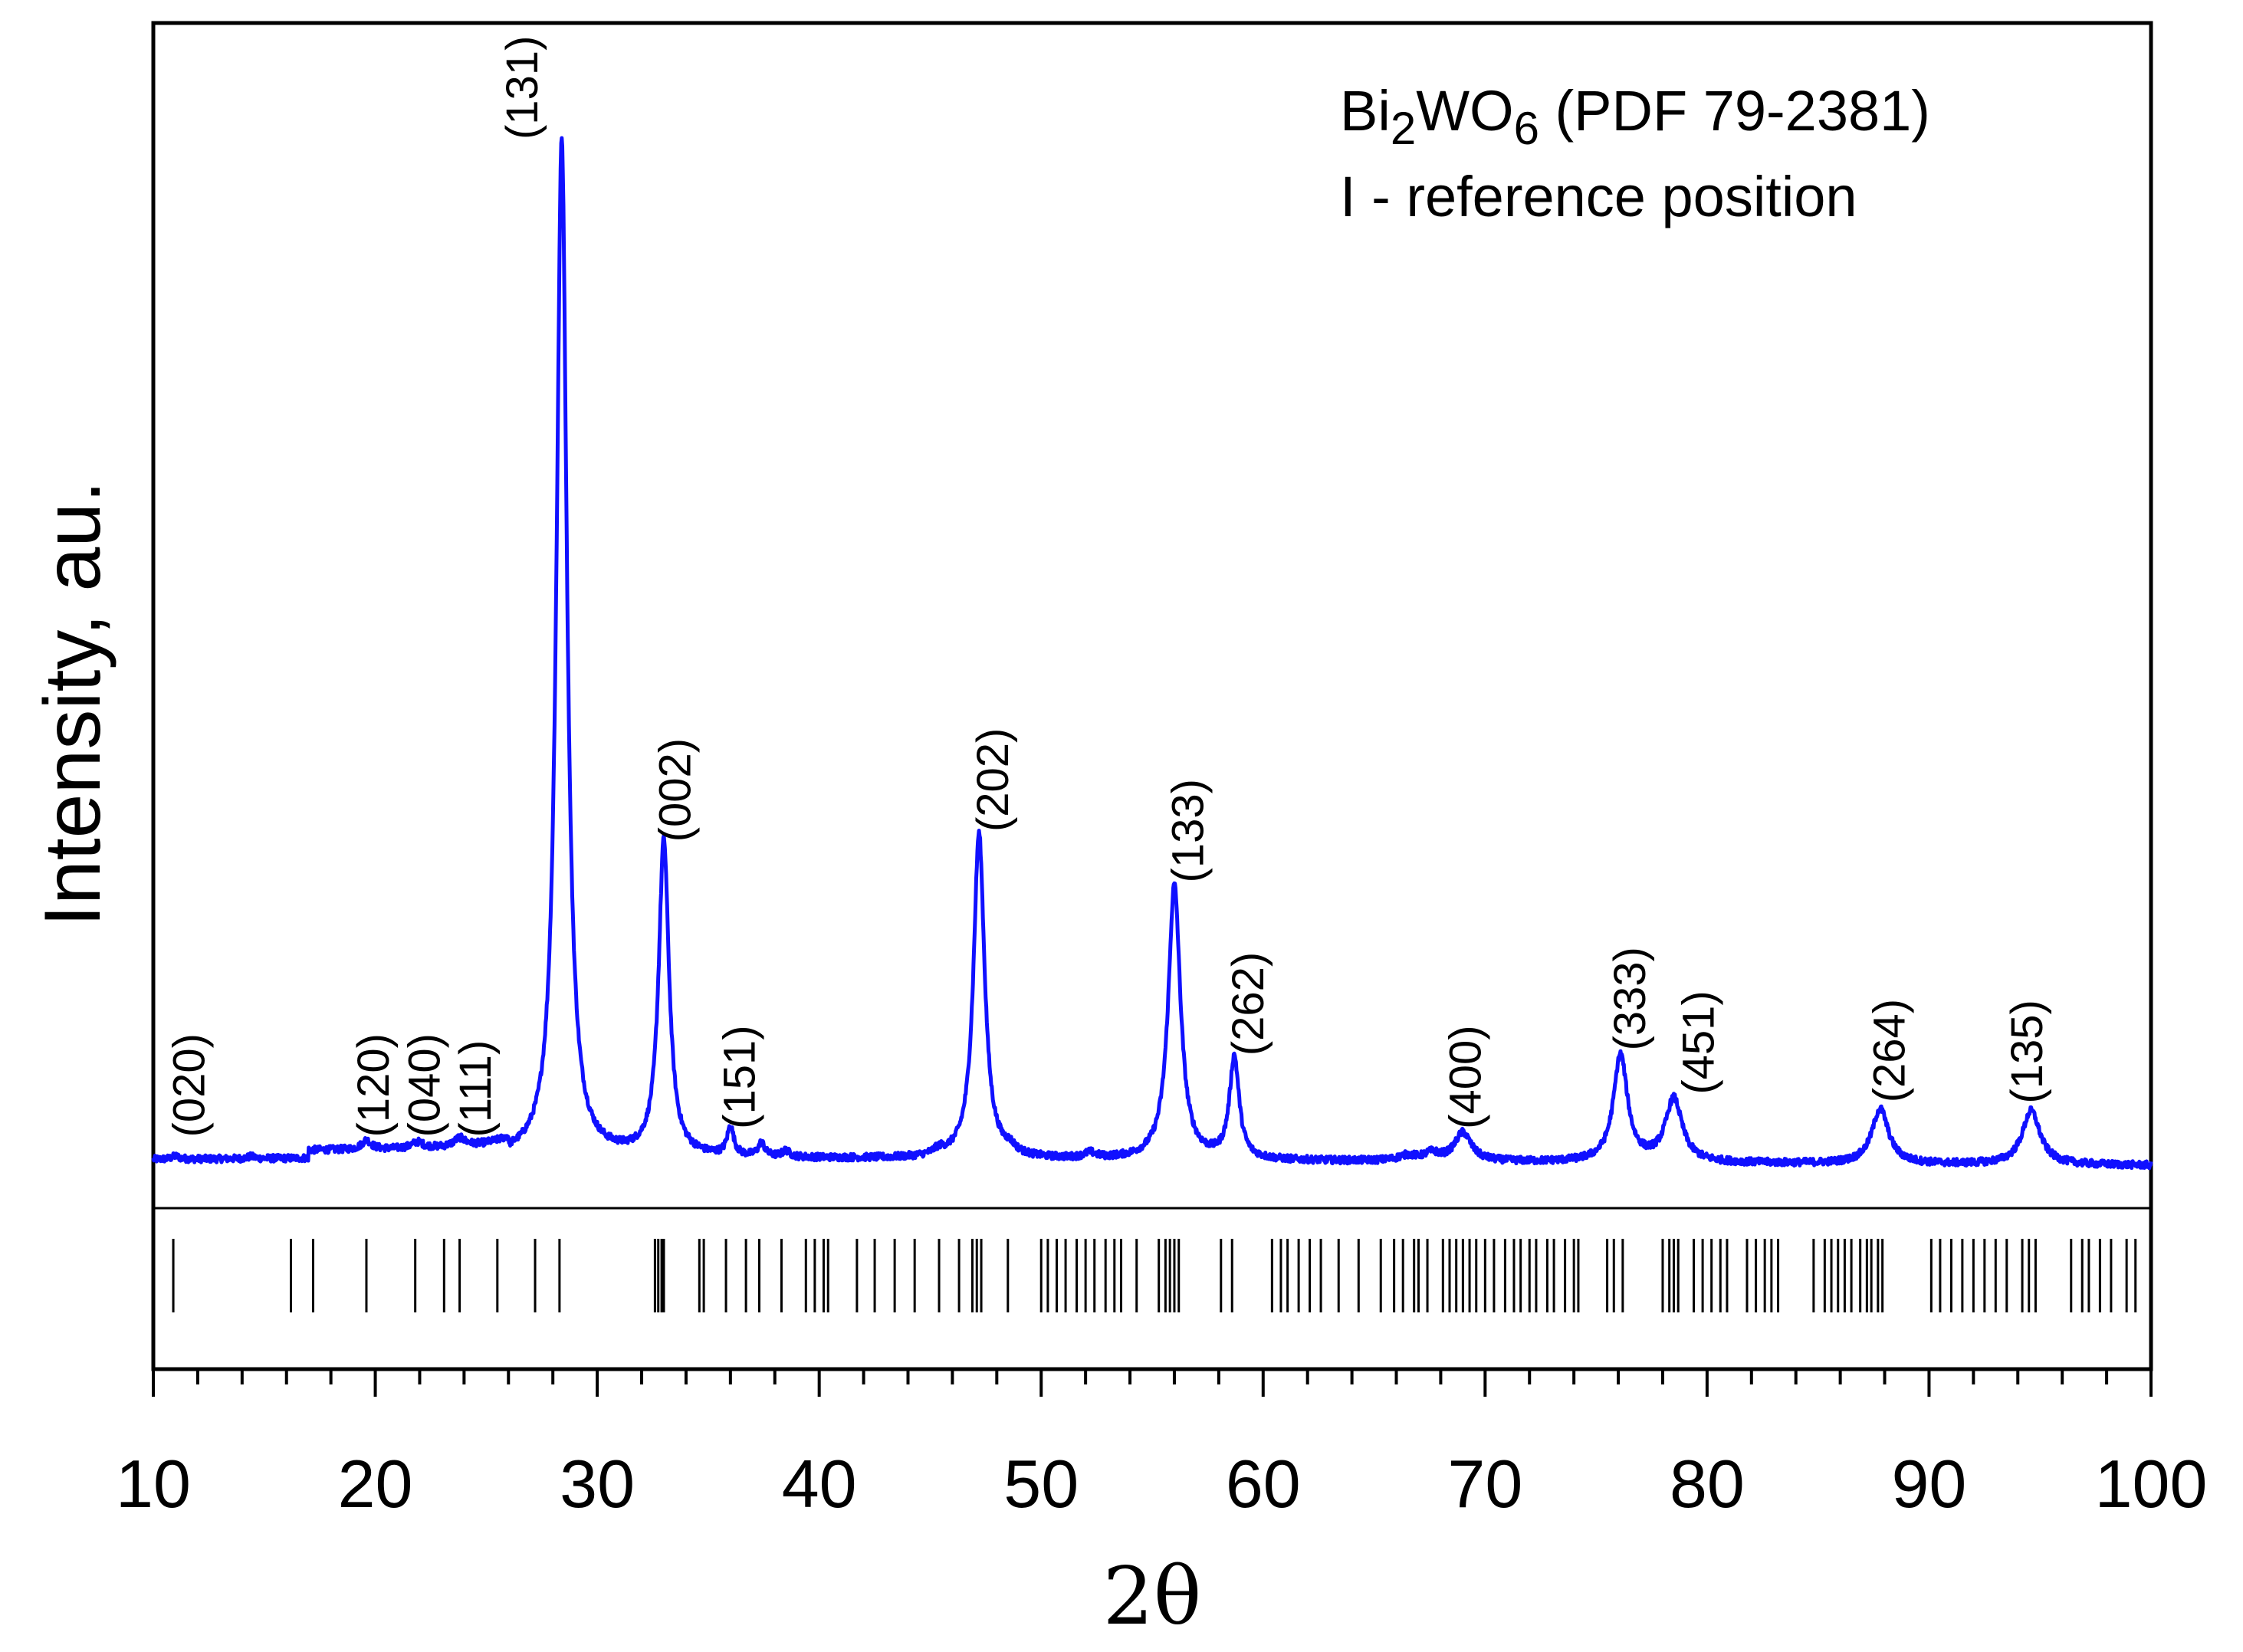  What do you see at coordinates (819, 1484) in the screenshot?
I see `x-tick-label: 40` at bounding box center [819, 1484].